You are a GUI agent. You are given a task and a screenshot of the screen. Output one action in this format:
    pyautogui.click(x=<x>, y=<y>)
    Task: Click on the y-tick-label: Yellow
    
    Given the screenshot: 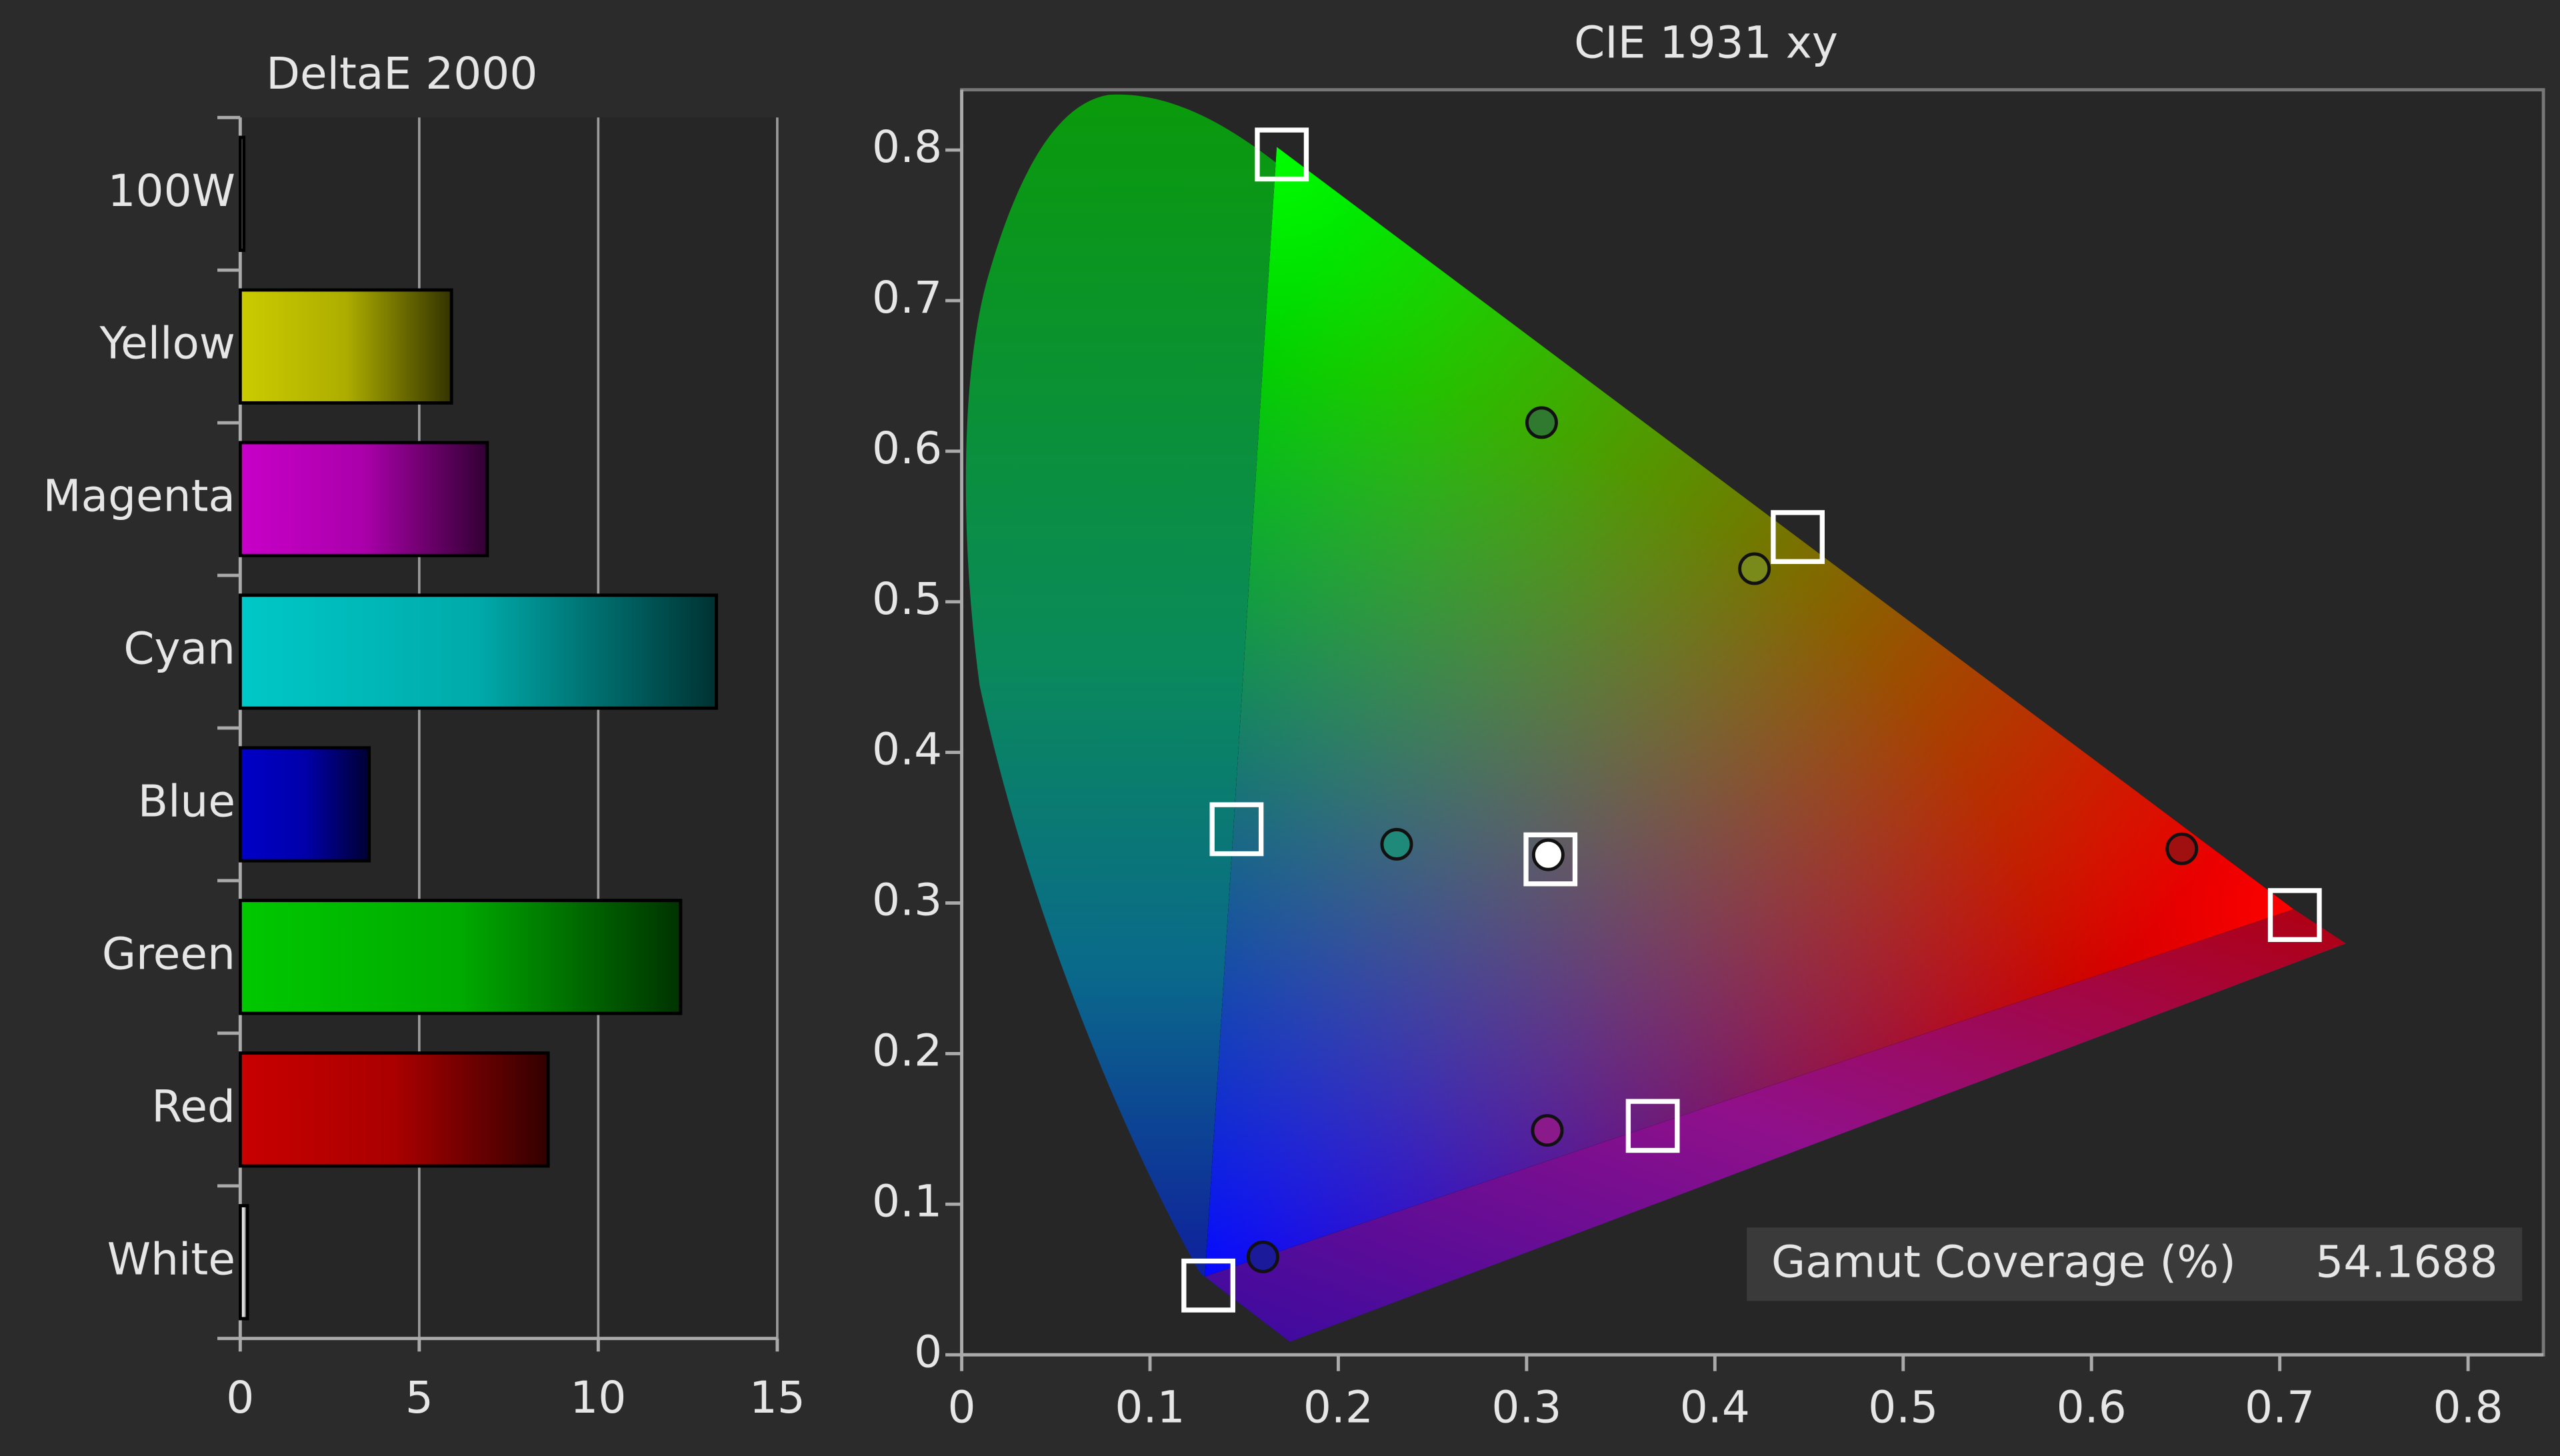 What is the action you would take?
    pyautogui.click(x=167, y=343)
    